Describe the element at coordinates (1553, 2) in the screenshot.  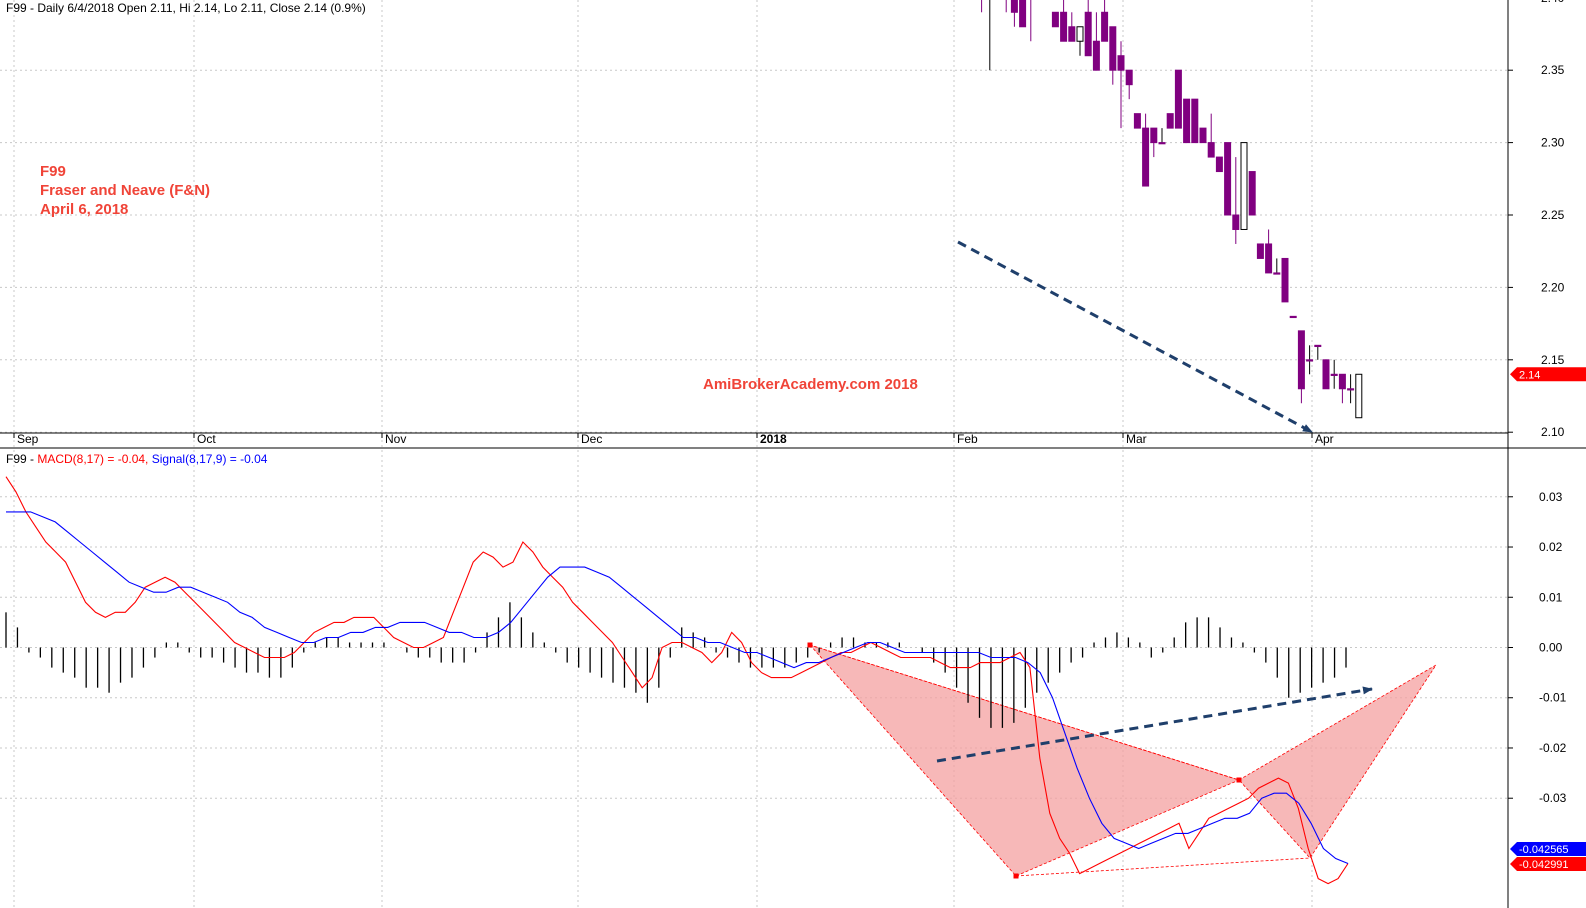
I see `price-tick-label: 2.40` at that location.